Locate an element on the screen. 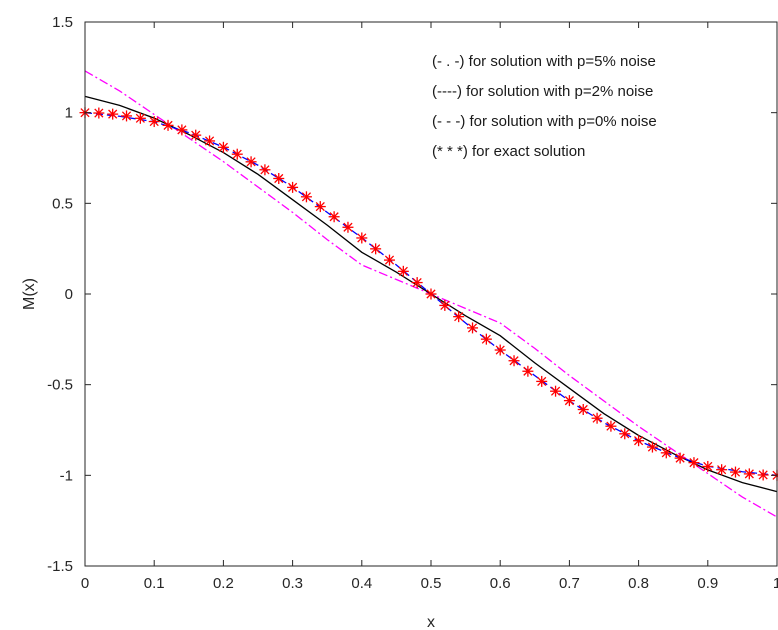  y-tick-label: 0.5 is located at coordinates (62, 203).